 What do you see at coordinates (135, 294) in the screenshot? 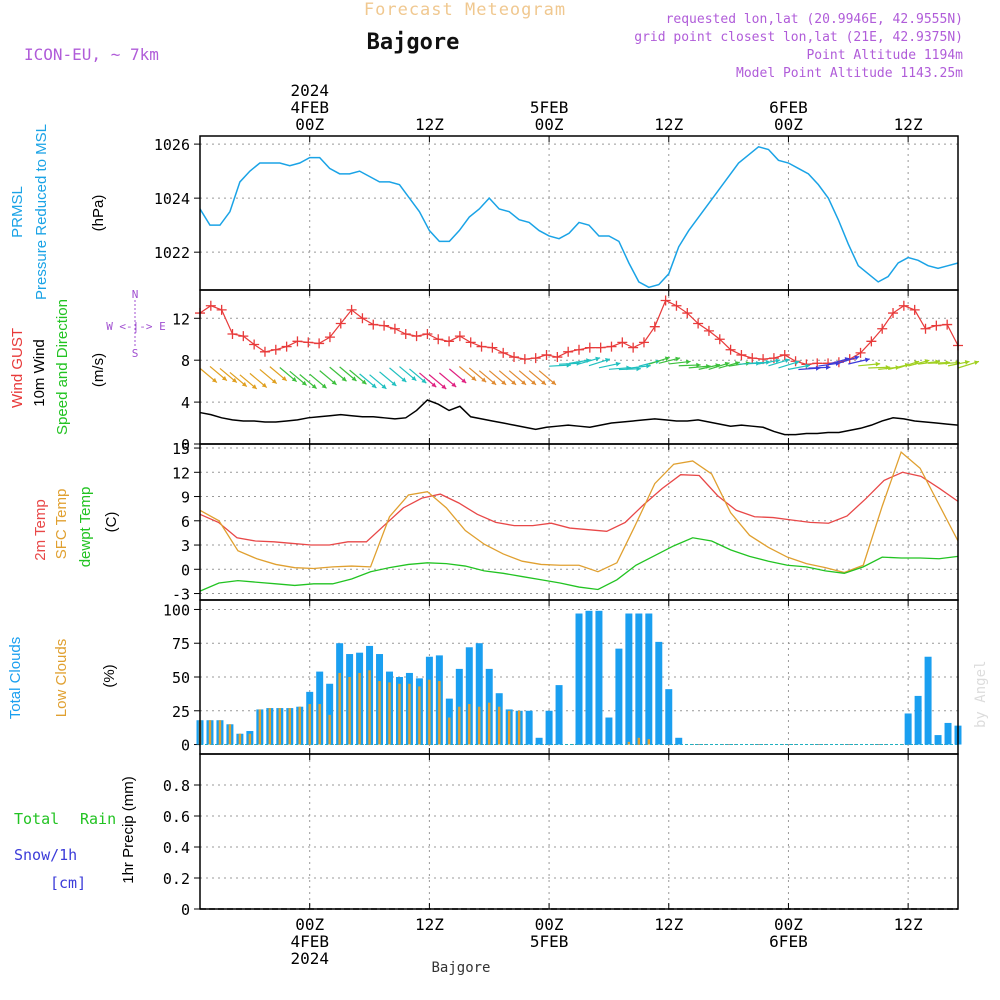
I see `compass-north: N` at bounding box center [135, 294].